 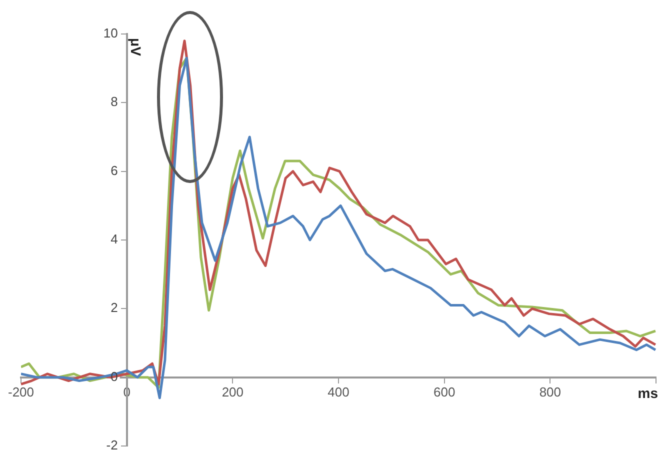 What do you see at coordinates (114, 239) in the screenshot?
I see `y-tick-label: 4` at bounding box center [114, 239].